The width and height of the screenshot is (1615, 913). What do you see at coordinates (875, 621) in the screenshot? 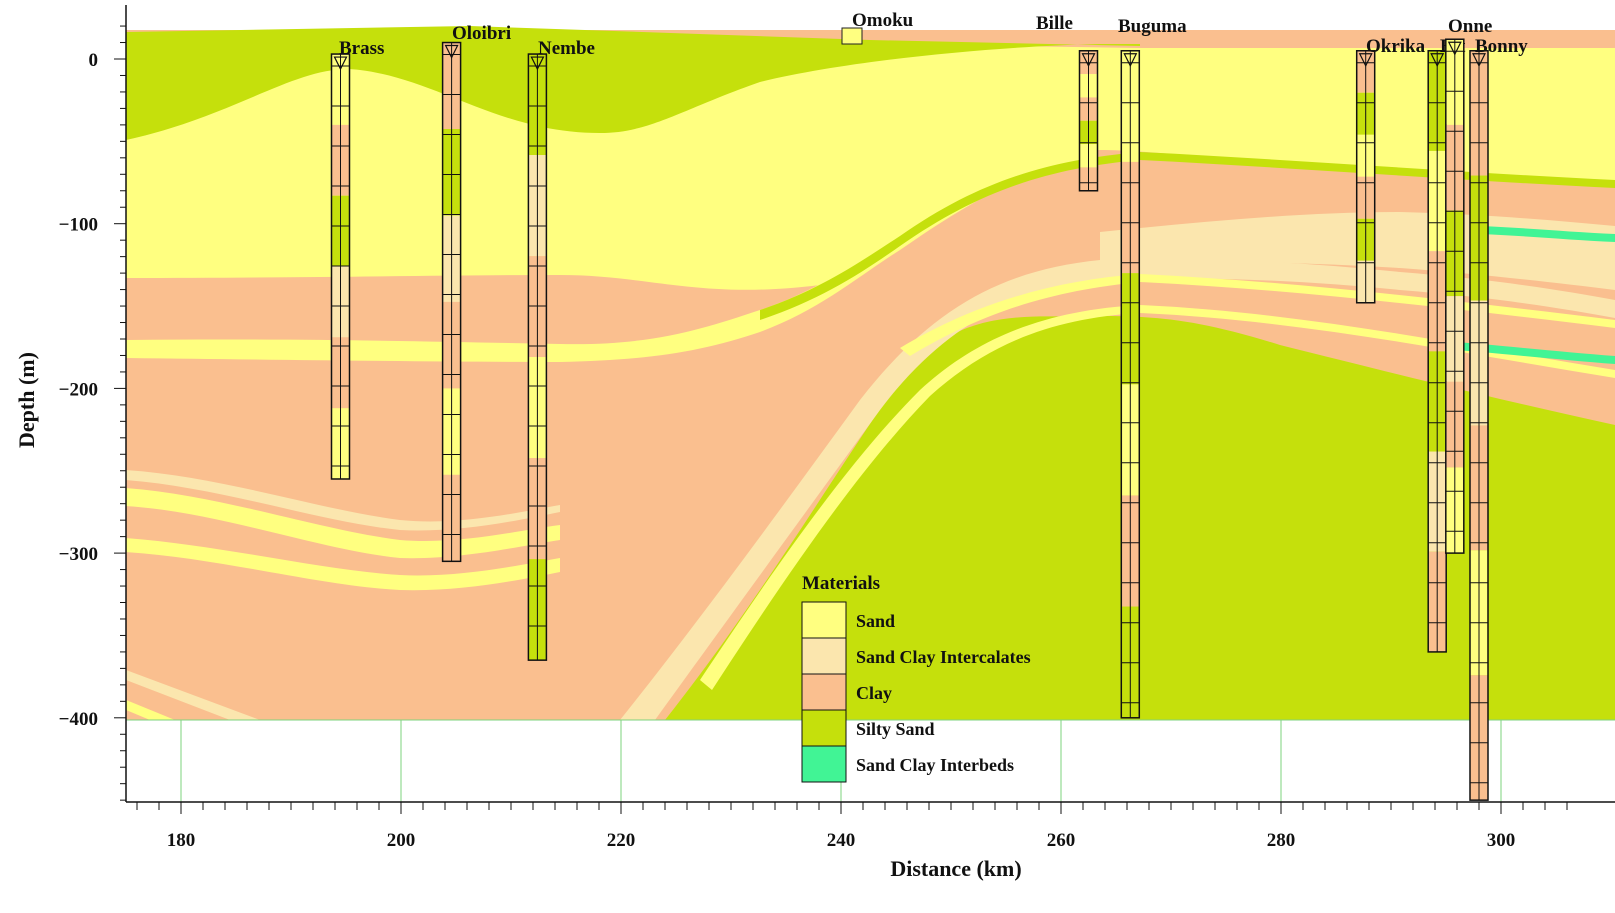
I see `legend-label: Sand` at bounding box center [875, 621].